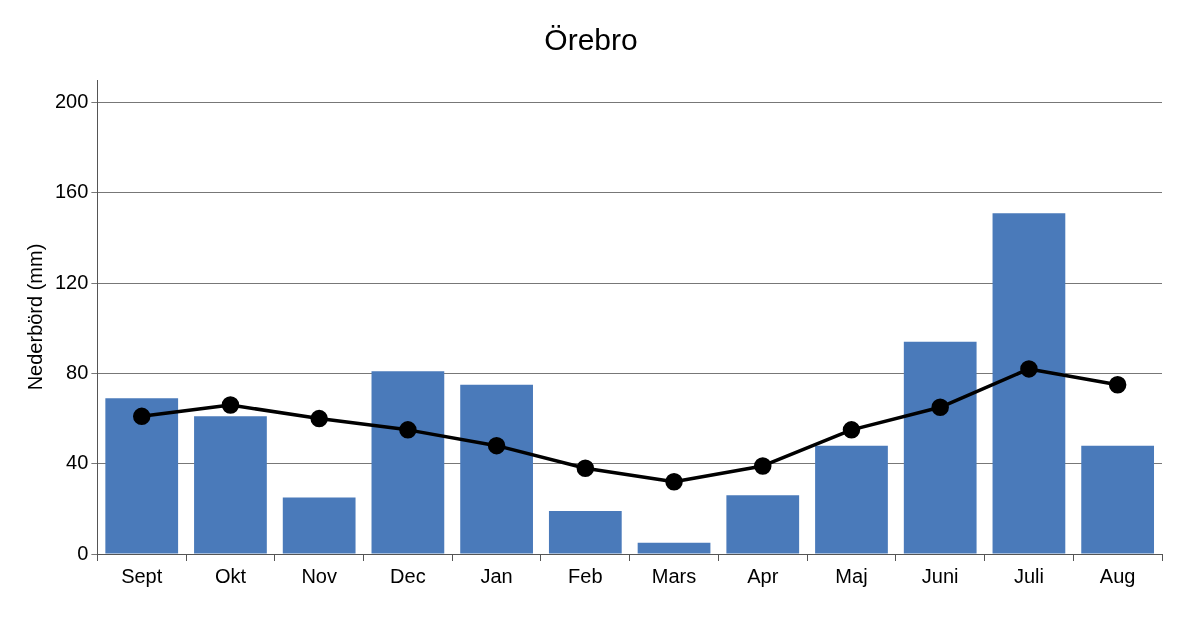 This screenshot has width=1200, height=618. Describe the element at coordinates (591, 40) in the screenshot. I see `chart-title: Örebro` at that location.